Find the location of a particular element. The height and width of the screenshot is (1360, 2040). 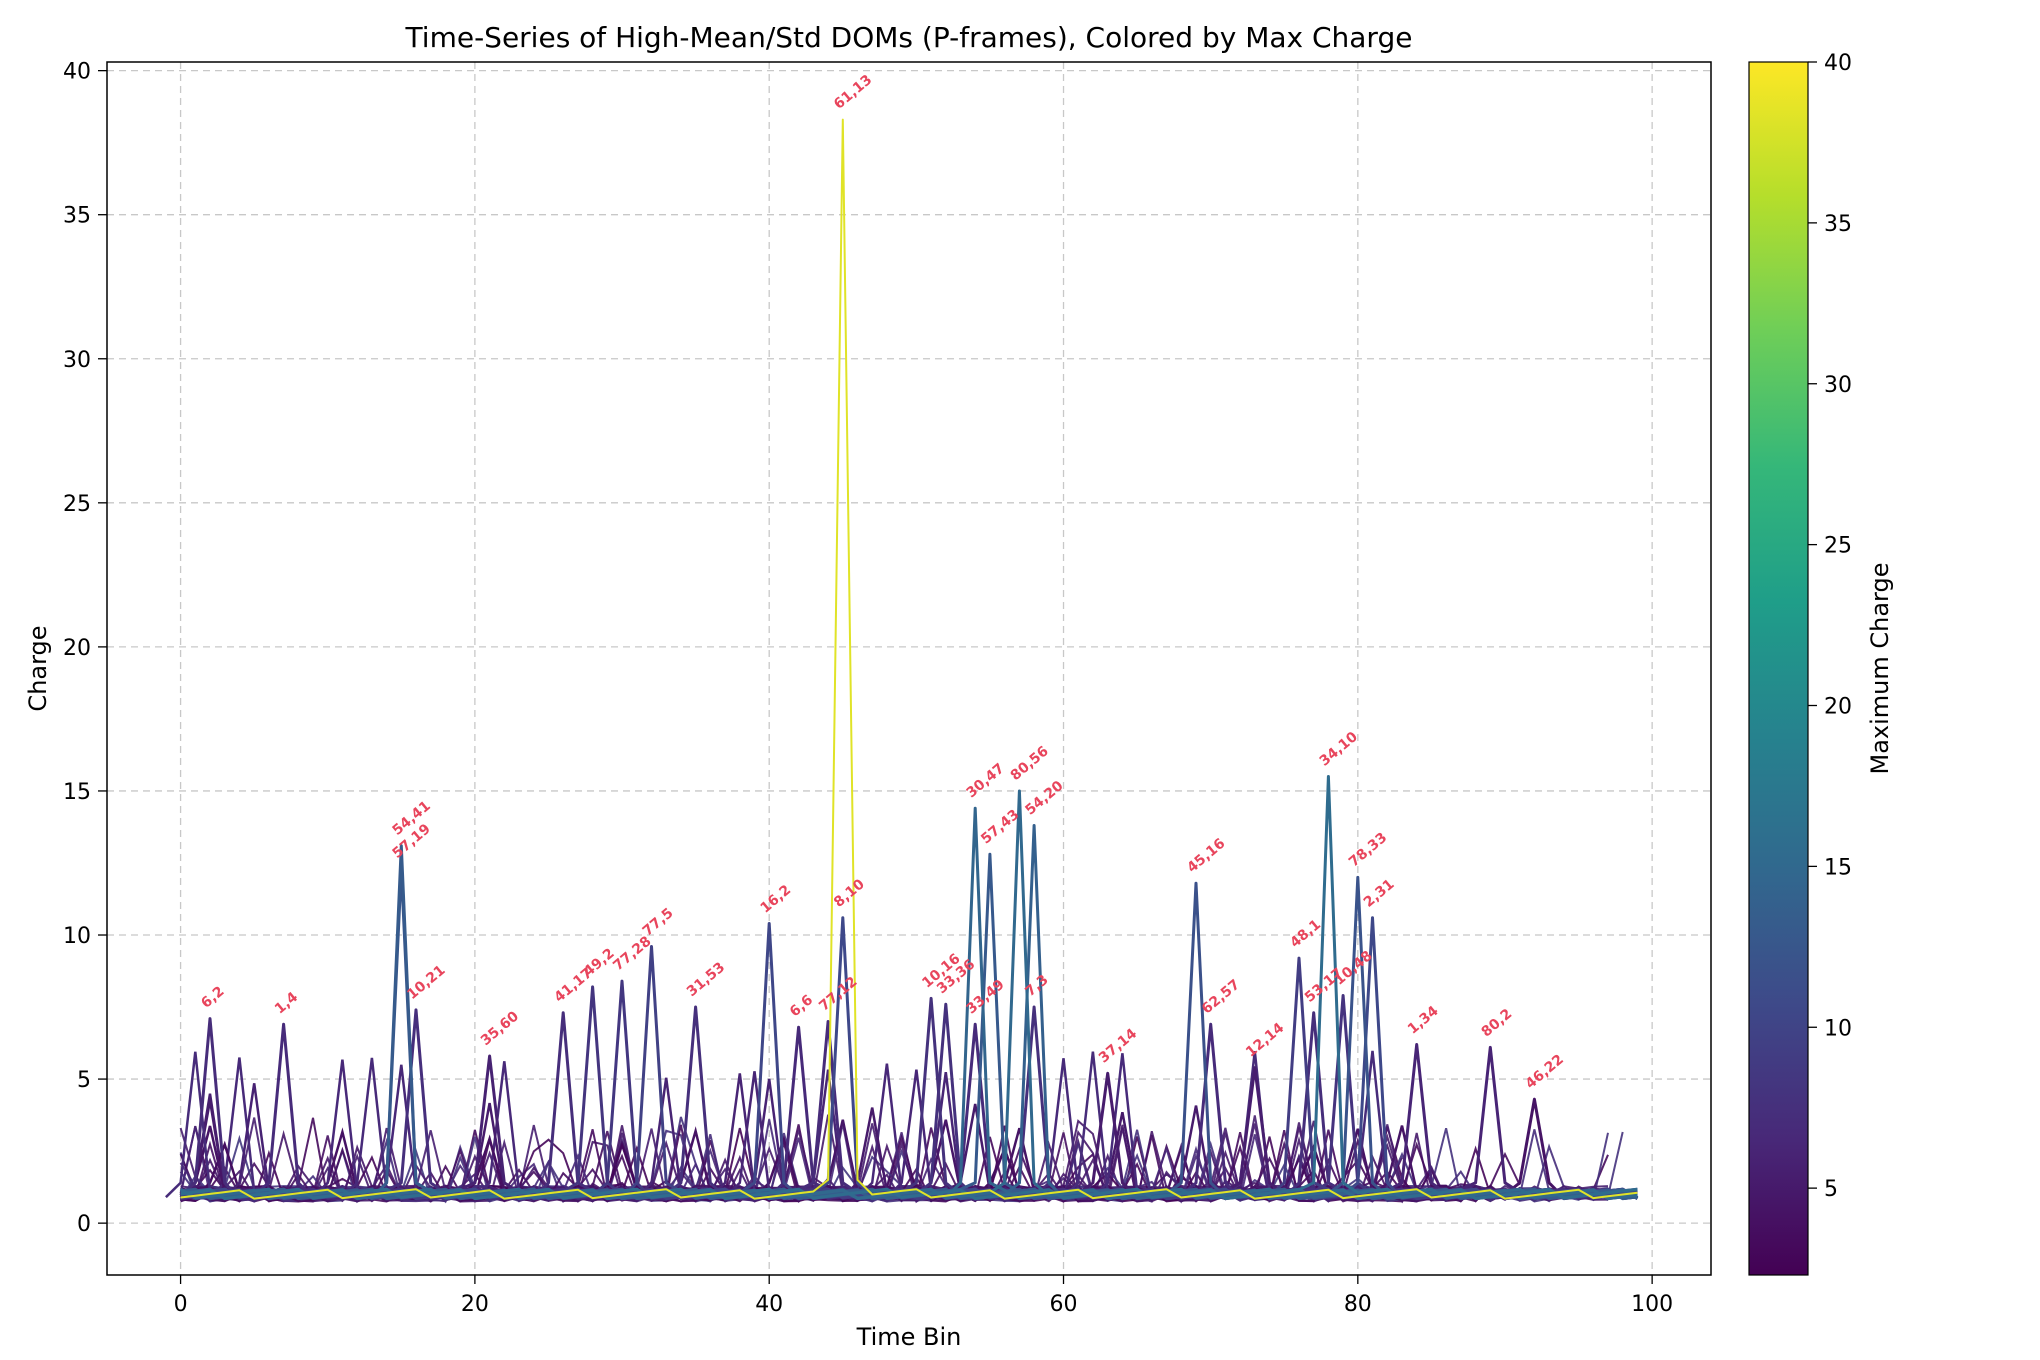

peak-annotation: 57,43 is located at coordinates (1000, 827).